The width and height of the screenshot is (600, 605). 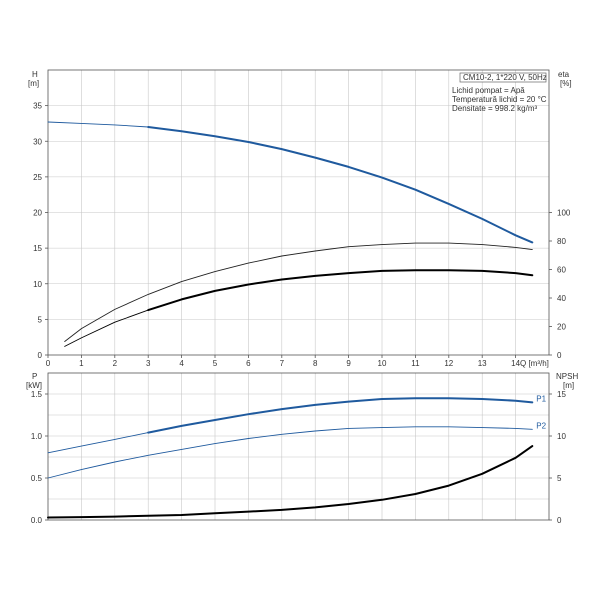 What do you see at coordinates (494, 108) in the screenshot?
I see `legend-density: Densitate = 998.2 kg/m³` at bounding box center [494, 108].